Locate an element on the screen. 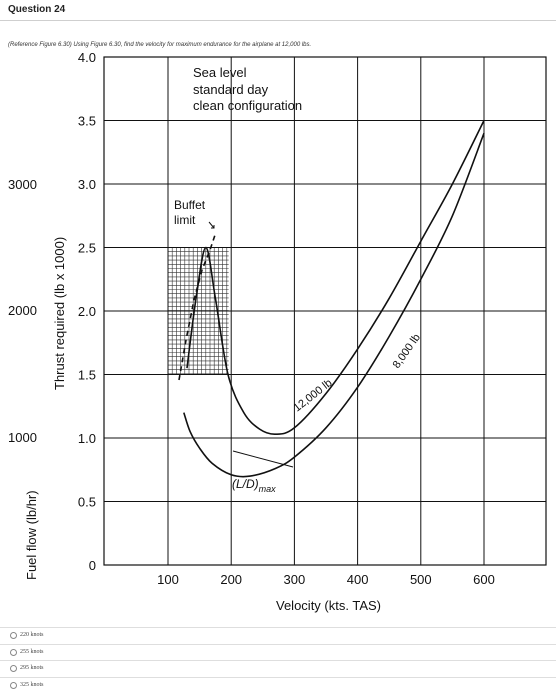  y-tick-label: 2.0 is located at coordinates (87, 311).